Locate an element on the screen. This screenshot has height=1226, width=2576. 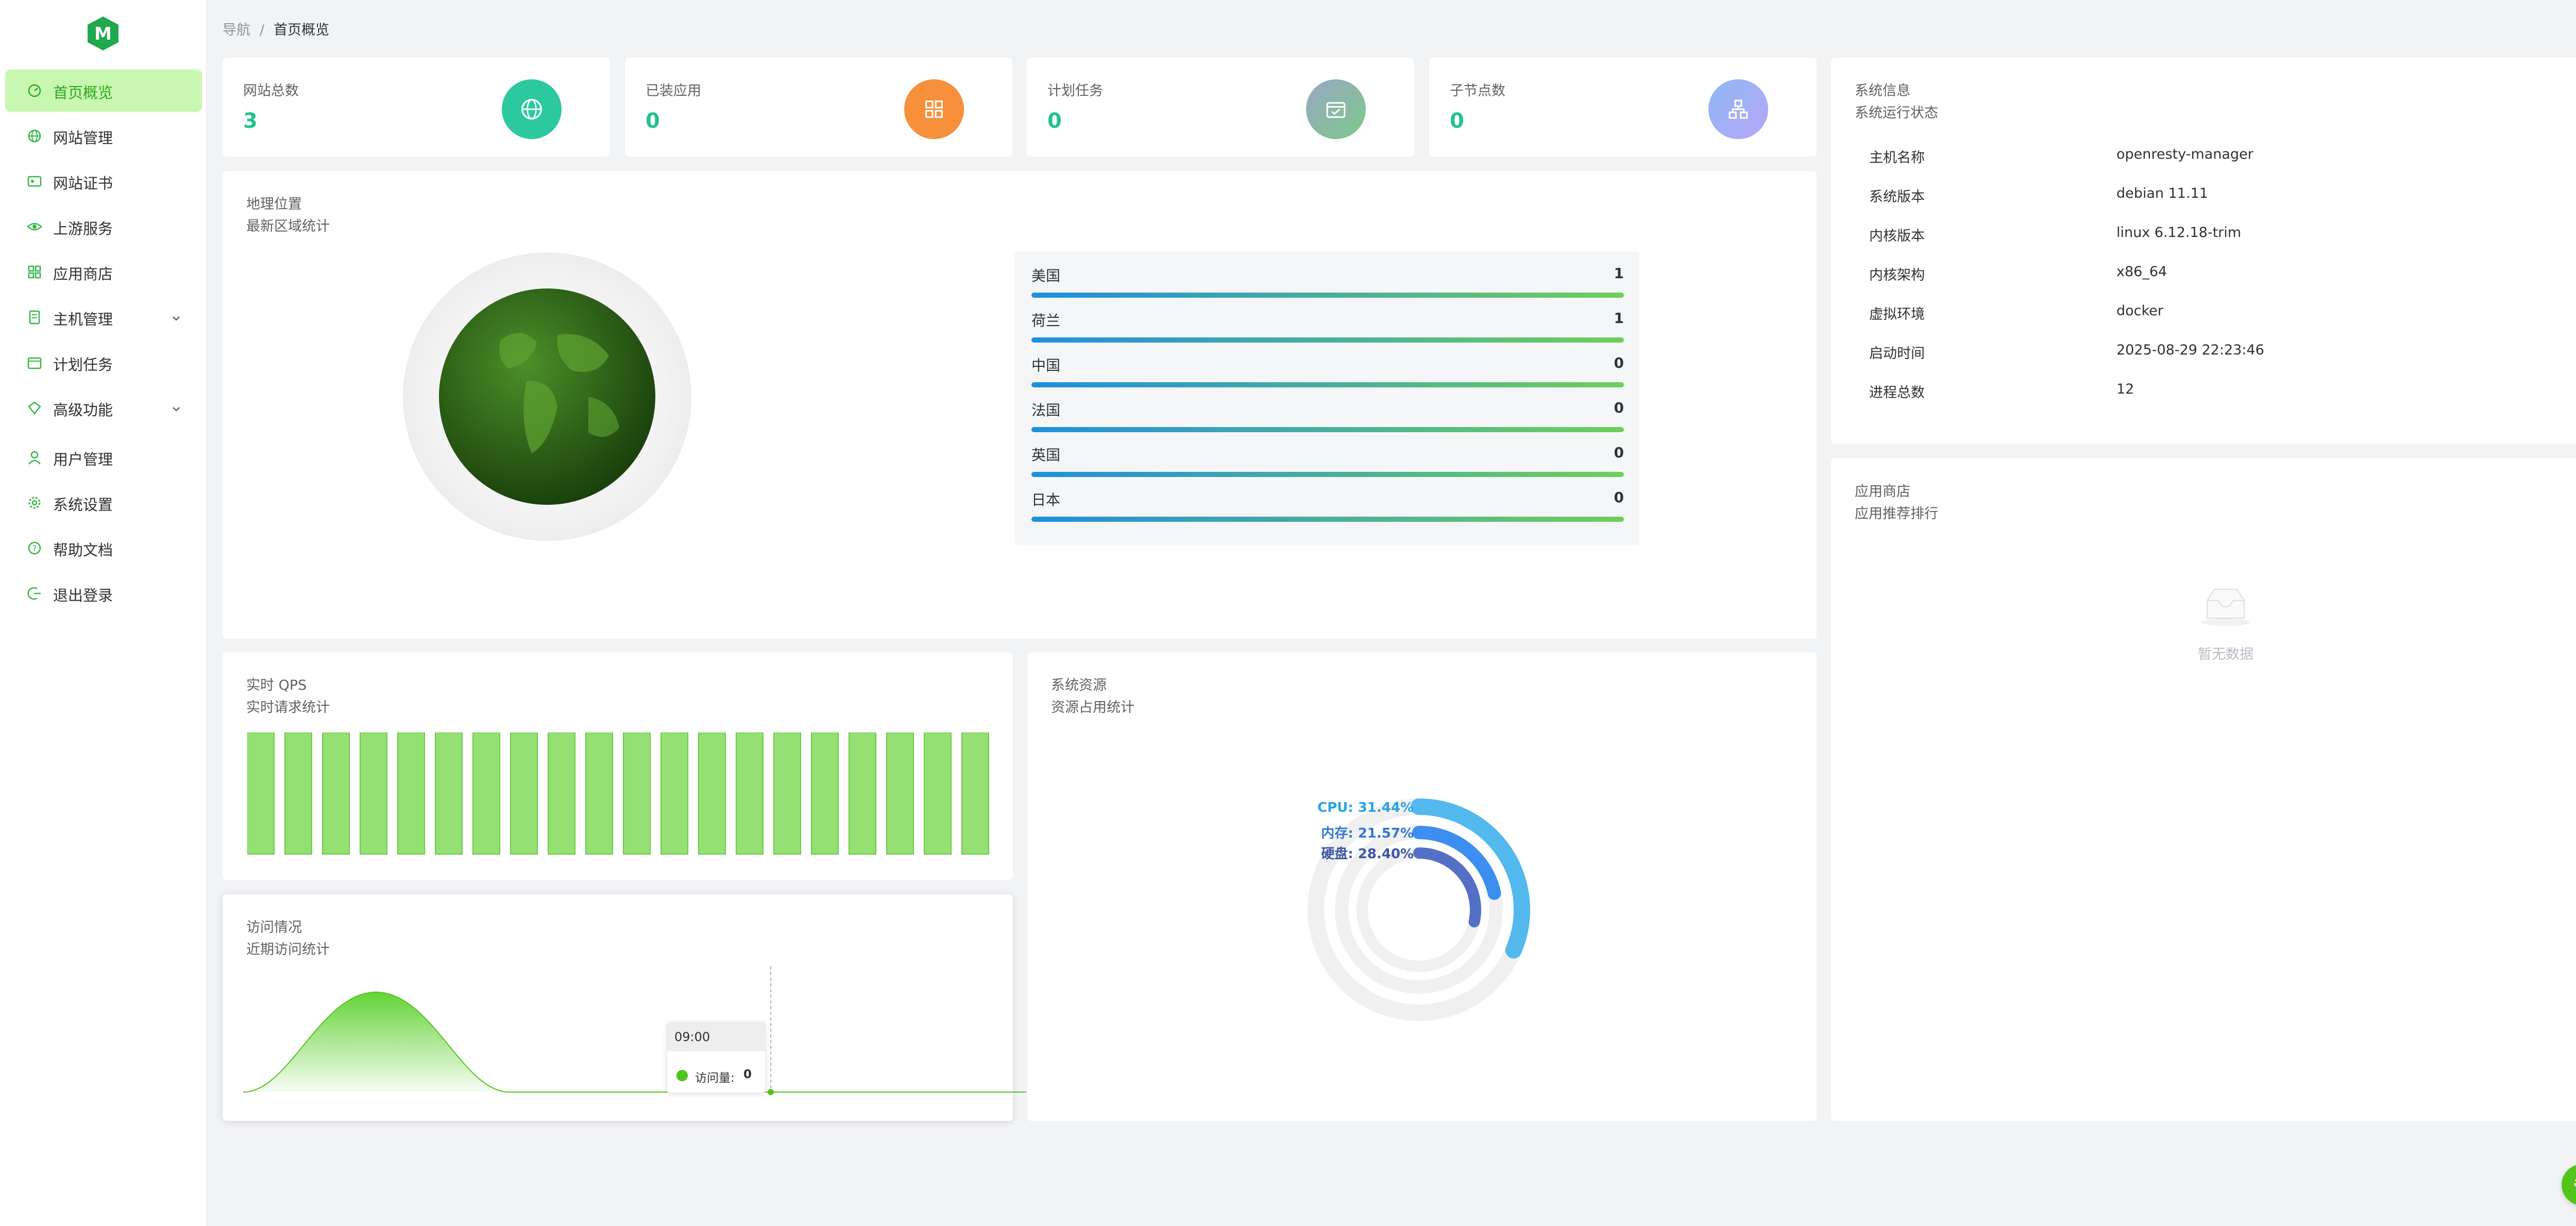
visits-line is located at coordinates (634, 1042).